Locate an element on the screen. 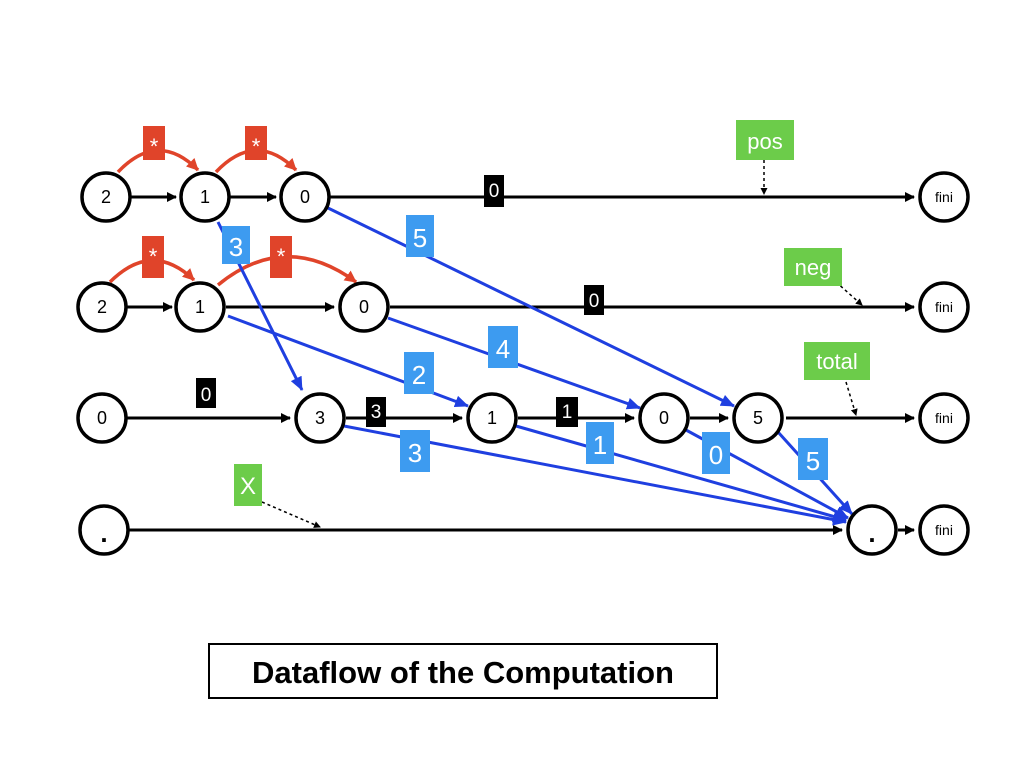  svg-text: total is located at coordinates (837, 361).